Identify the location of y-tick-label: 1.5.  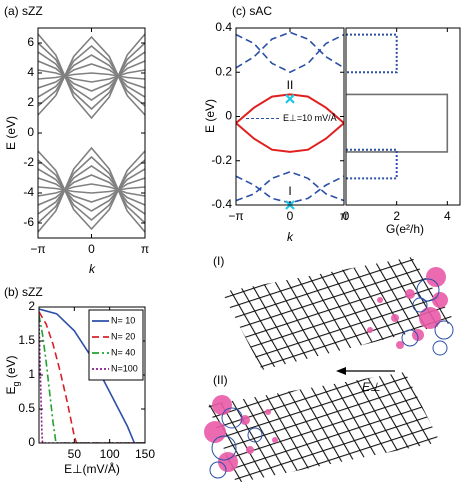
(26, 340).